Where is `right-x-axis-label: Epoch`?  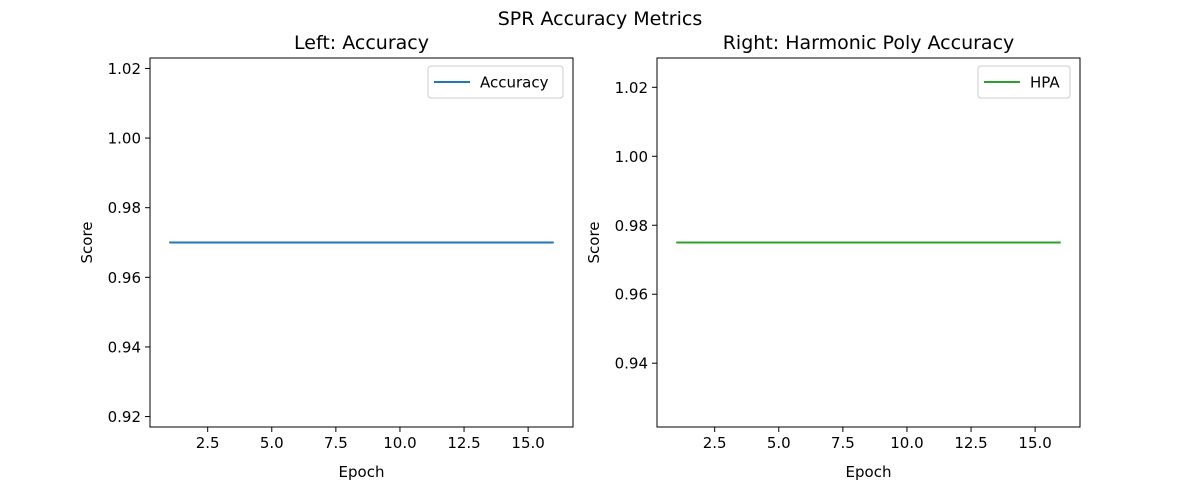 right-x-axis-label: Epoch is located at coordinates (869, 471).